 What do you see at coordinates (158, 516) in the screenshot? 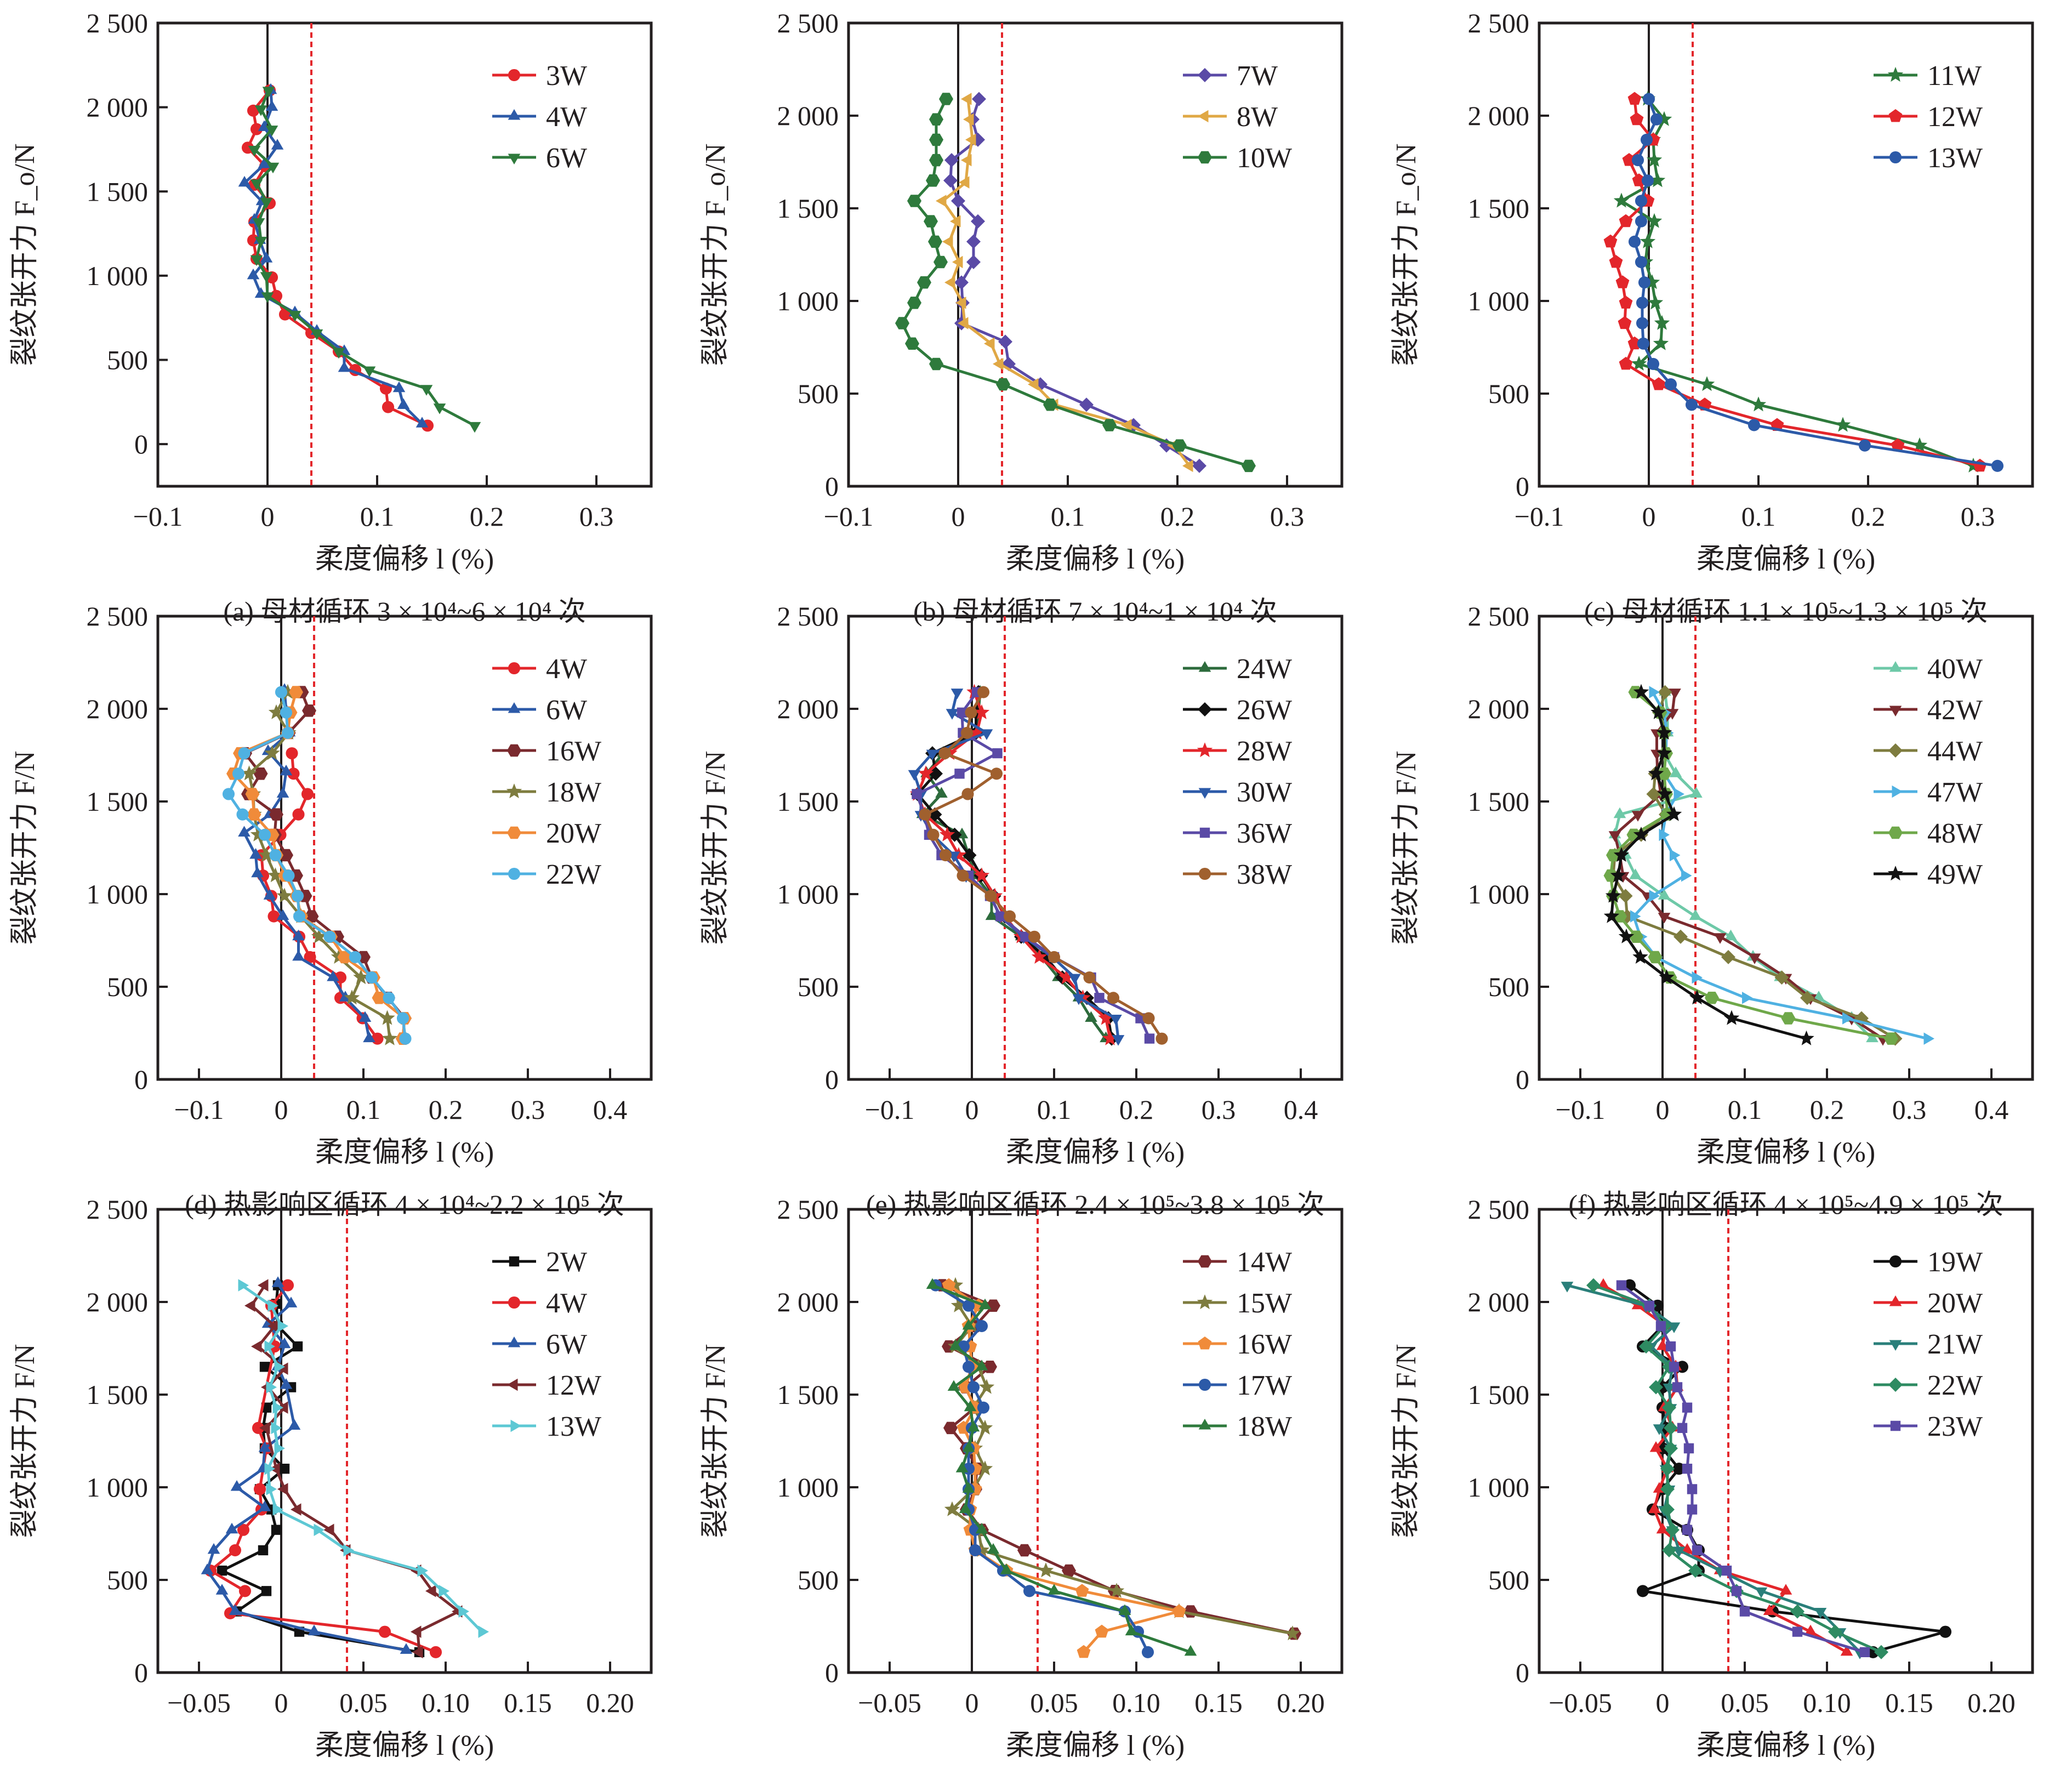
I see `x-tick-label: −0.1` at bounding box center [158, 516].